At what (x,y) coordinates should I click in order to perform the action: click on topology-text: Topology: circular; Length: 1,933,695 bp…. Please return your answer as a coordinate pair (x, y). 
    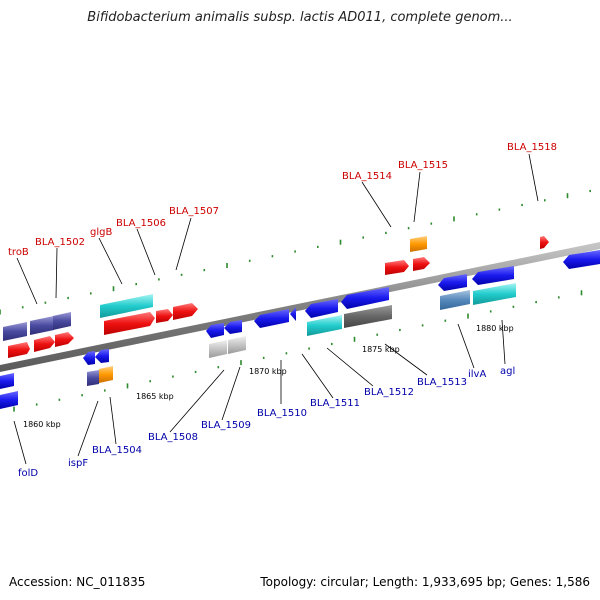
    Looking at the image, I should click on (425, 582).